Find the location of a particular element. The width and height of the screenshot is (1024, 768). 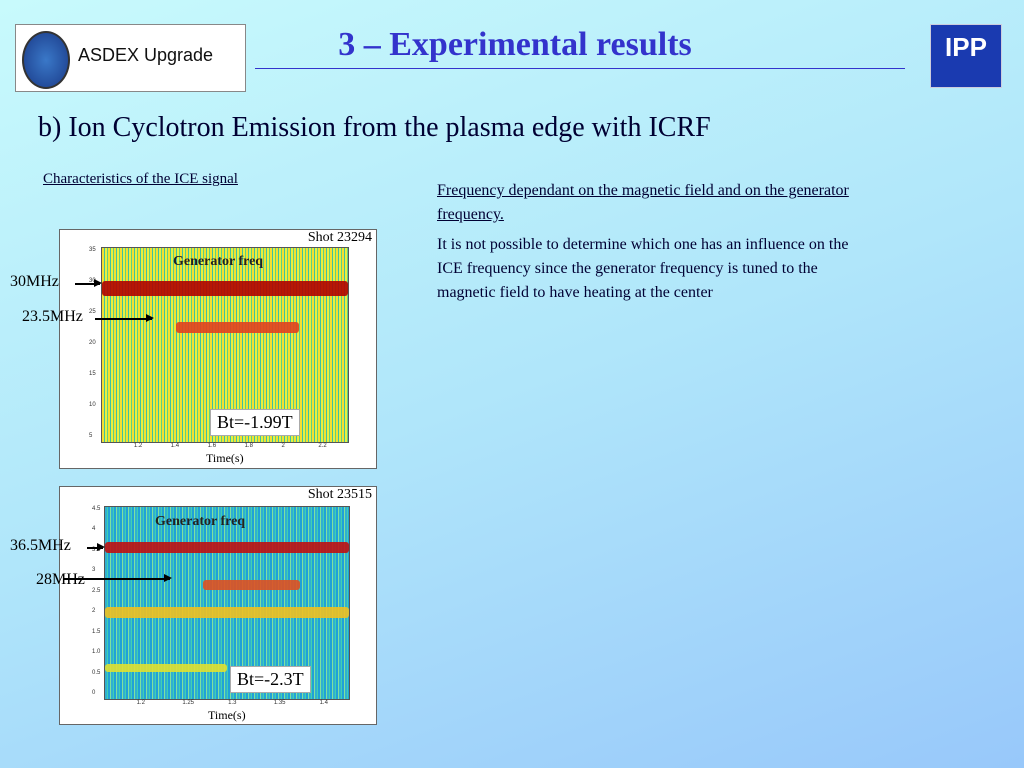

y-tick-label: 1.5 is located at coordinates (96, 631).